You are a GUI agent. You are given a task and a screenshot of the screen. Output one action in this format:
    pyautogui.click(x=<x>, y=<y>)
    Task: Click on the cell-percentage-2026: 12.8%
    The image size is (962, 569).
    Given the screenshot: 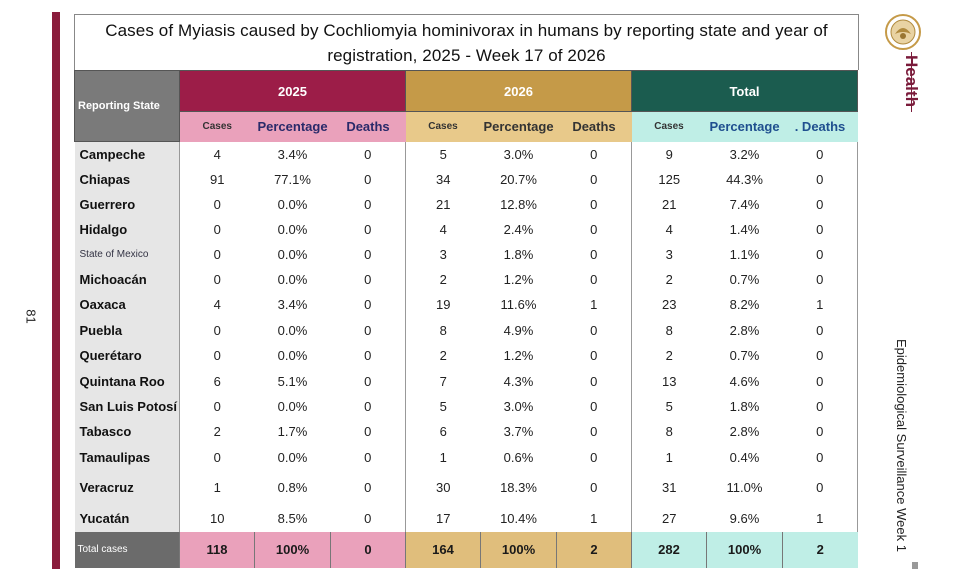 What is the action you would take?
    pyautogui.click(x=518, y=204)
    